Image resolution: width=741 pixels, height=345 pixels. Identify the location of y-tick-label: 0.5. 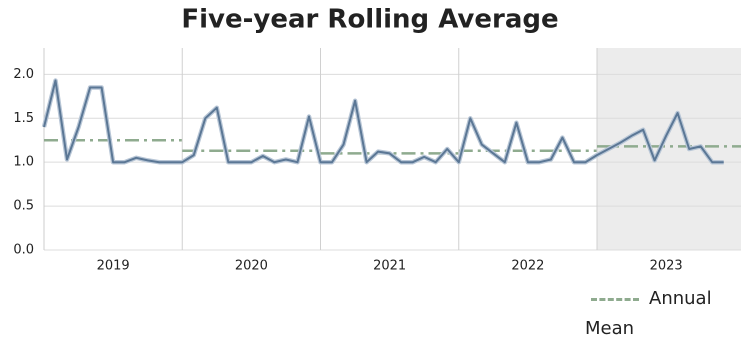
(23, 206).